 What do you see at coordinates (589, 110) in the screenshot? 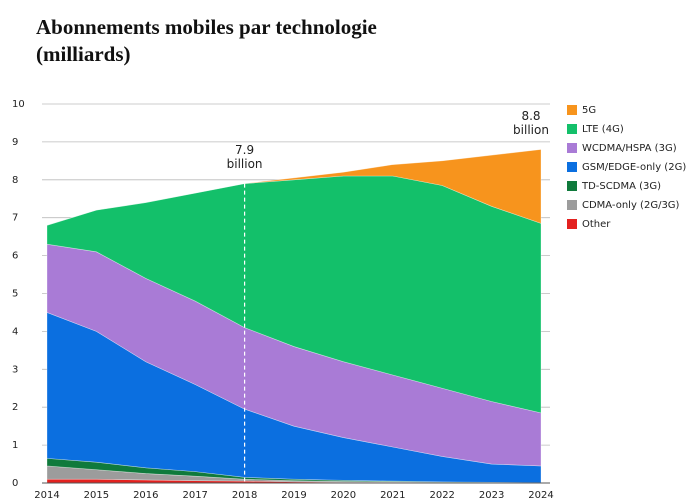
I see `legend-label: 5G` at bounding box center [589, 110].